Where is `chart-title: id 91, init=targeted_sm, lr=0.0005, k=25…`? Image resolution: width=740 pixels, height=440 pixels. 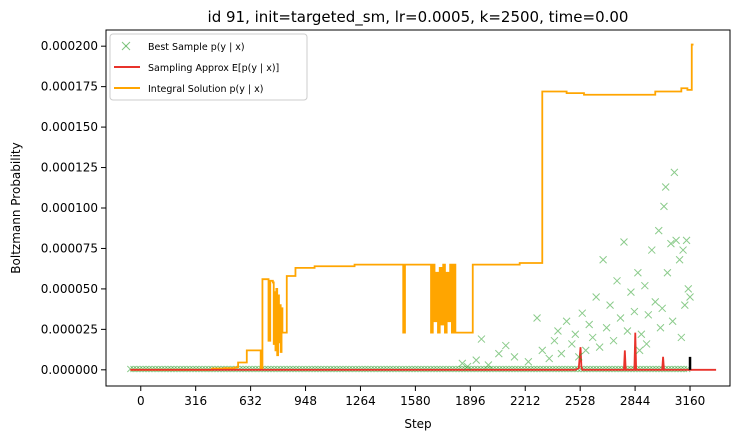 chart-title: id 91, init=targeted_sm, lr=0.0005, k=25… is located at coordinates (418, 17).